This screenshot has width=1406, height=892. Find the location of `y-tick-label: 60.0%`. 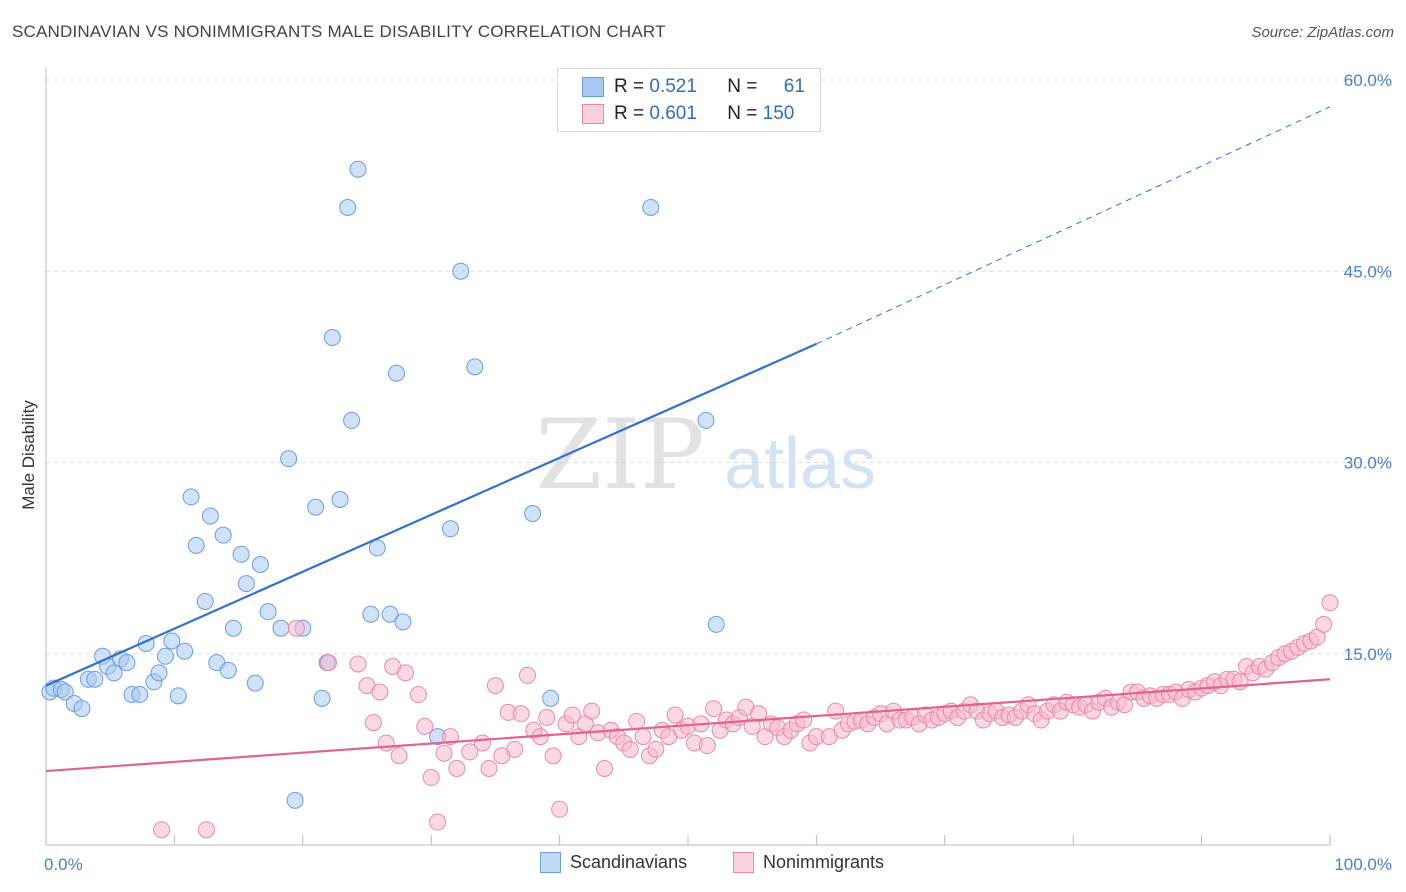

y-tick-label: 60.0% is located at coordinates (1368, 80).